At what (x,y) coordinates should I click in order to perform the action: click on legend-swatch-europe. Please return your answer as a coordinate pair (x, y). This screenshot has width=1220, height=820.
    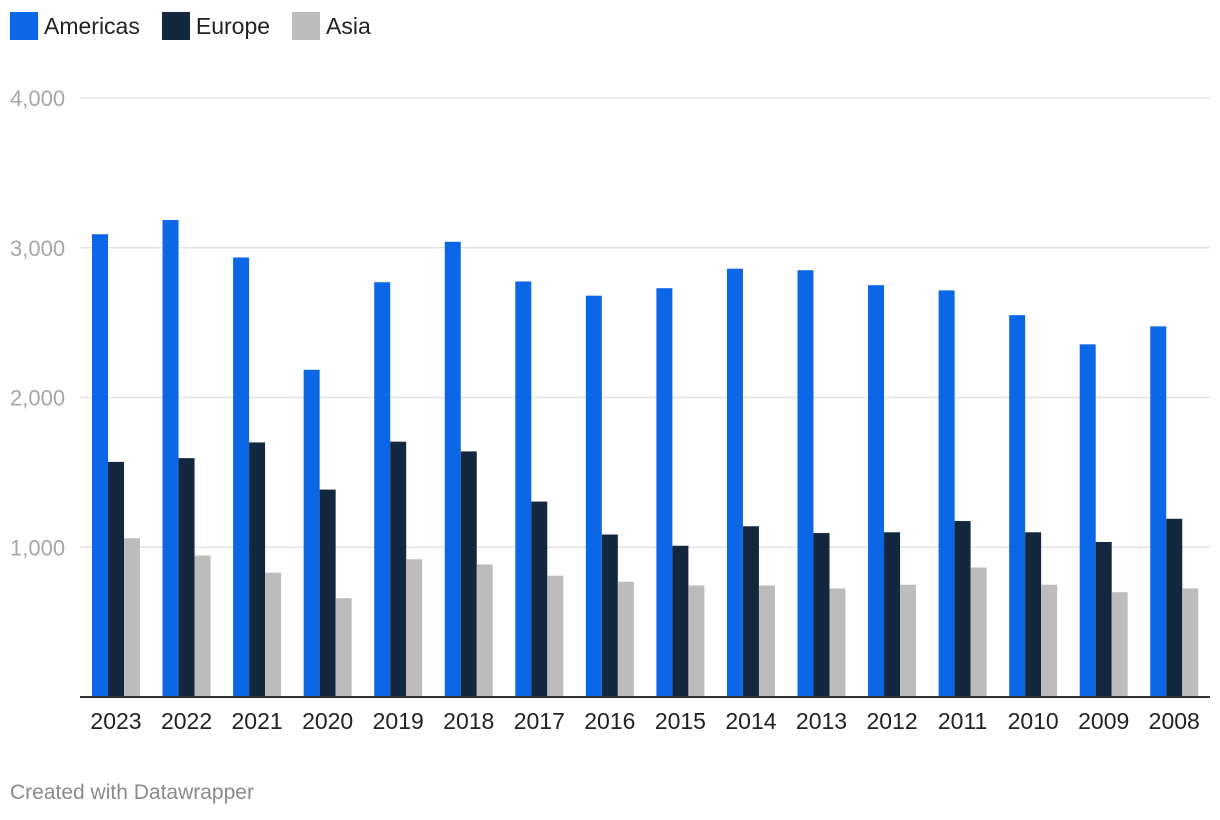
    Looking at the image, I should click on (175, 26).